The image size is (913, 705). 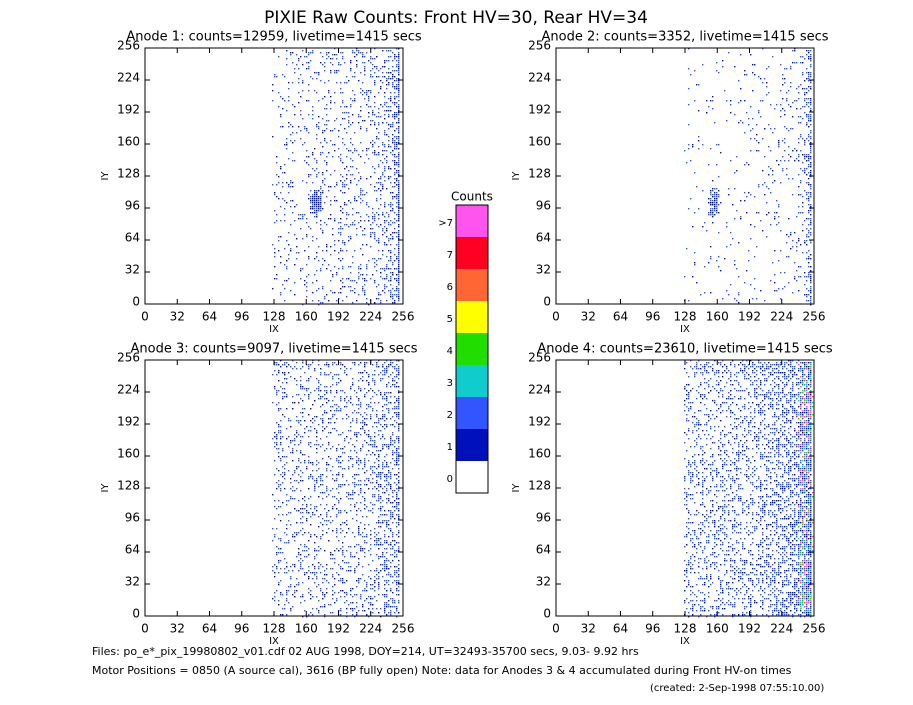 What do you see at coordinates (450, 447) in the screenshot?
I see `colorbar-label: 1` at bounding box center [450, 447].